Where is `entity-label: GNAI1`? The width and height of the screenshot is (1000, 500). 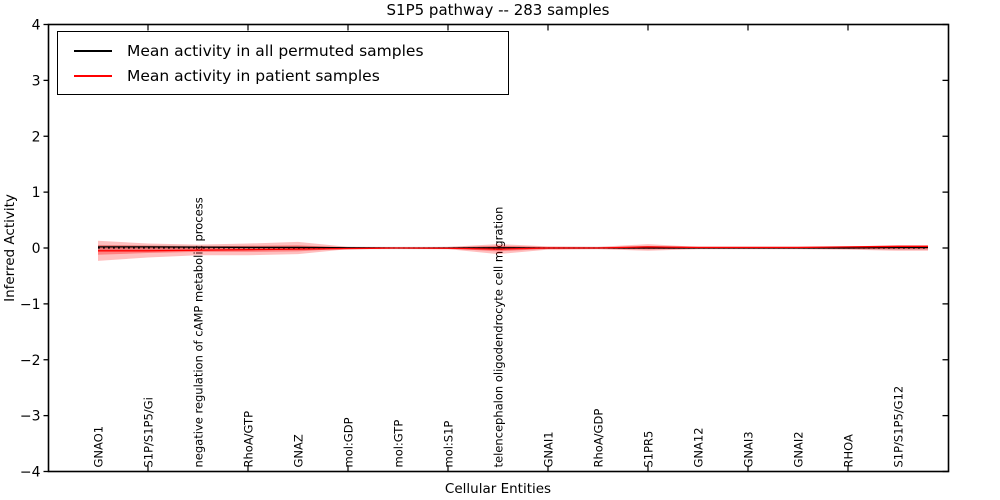
entity-label: GNAI1 is located at coordinates (549, 449).